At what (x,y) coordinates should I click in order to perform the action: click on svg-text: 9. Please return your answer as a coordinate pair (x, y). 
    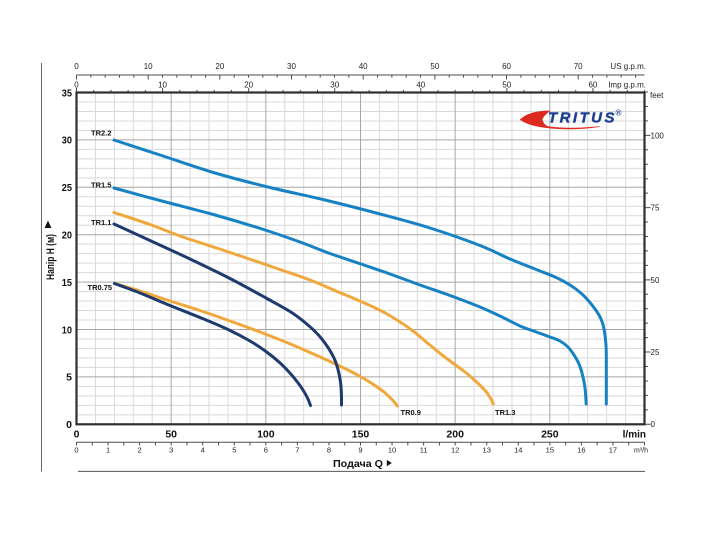
    Looking at the image, I should click on (360, 449).